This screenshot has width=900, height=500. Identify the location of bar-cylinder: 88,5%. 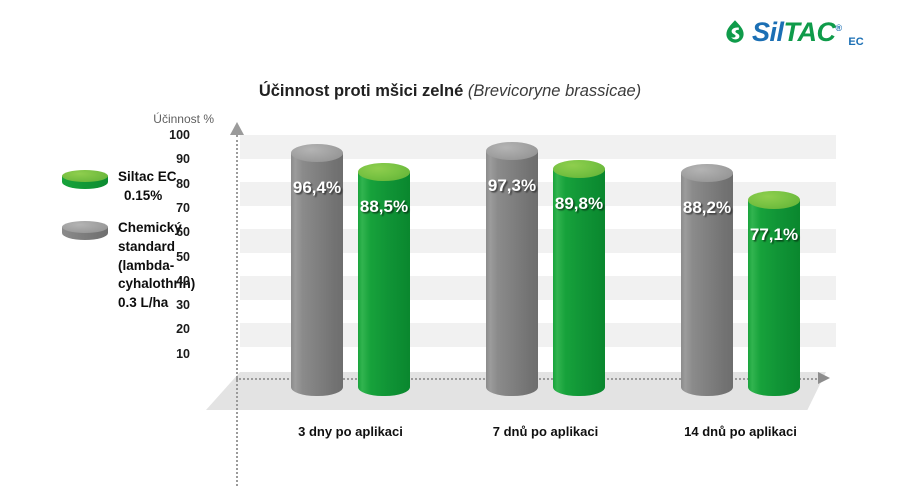
(384, 279).